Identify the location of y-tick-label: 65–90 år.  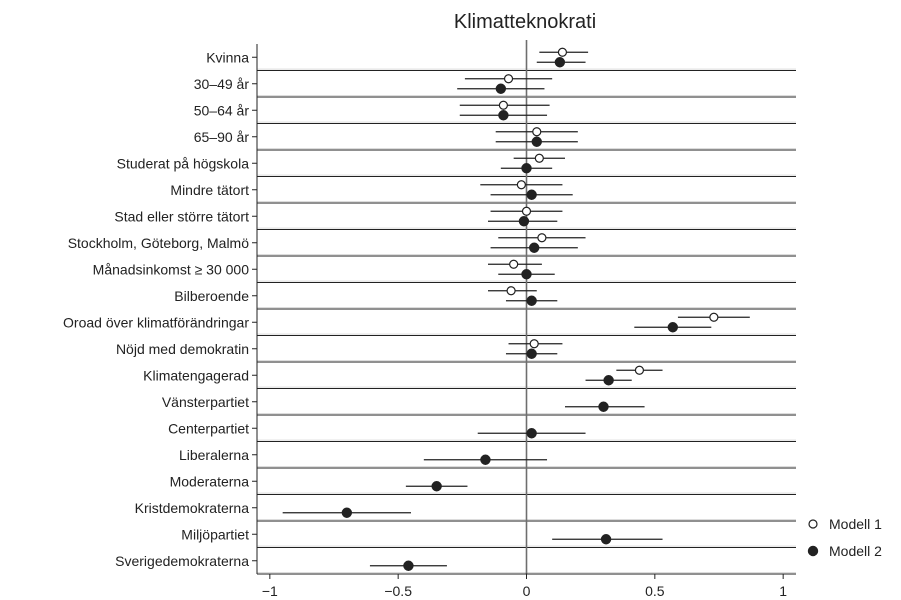
(222, 137).